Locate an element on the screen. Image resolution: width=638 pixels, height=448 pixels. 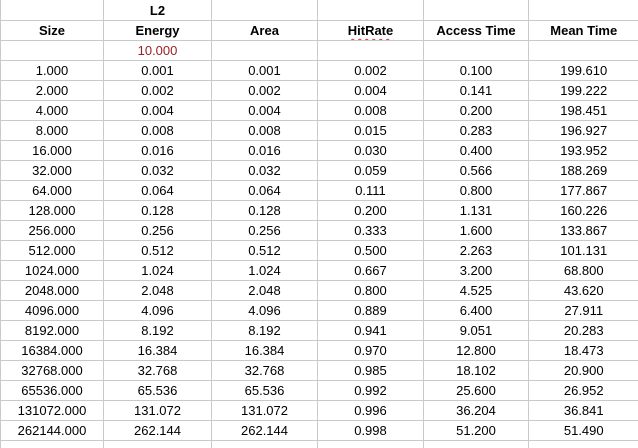
column-header: Size is located at coordinates (52, 30).